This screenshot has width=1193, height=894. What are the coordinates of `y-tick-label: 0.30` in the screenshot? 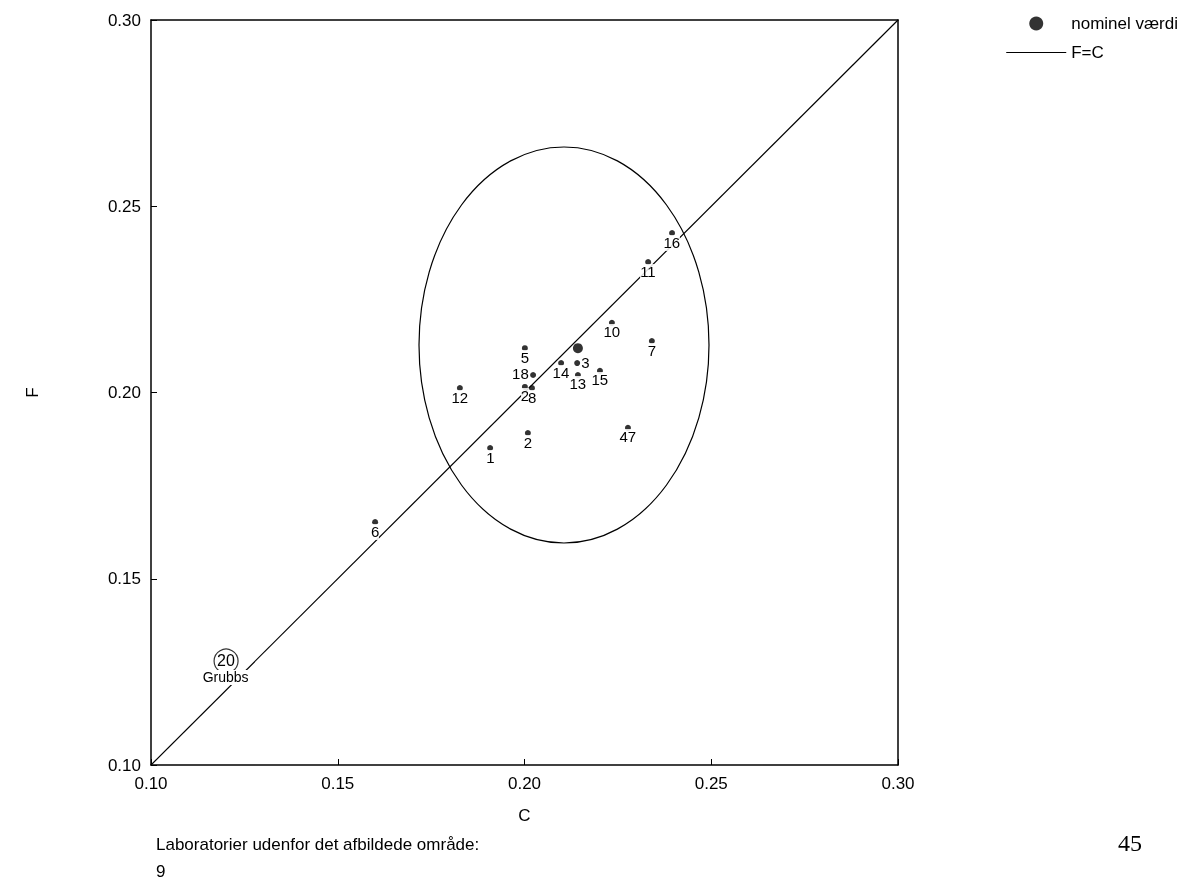 It's located at (124, 20).